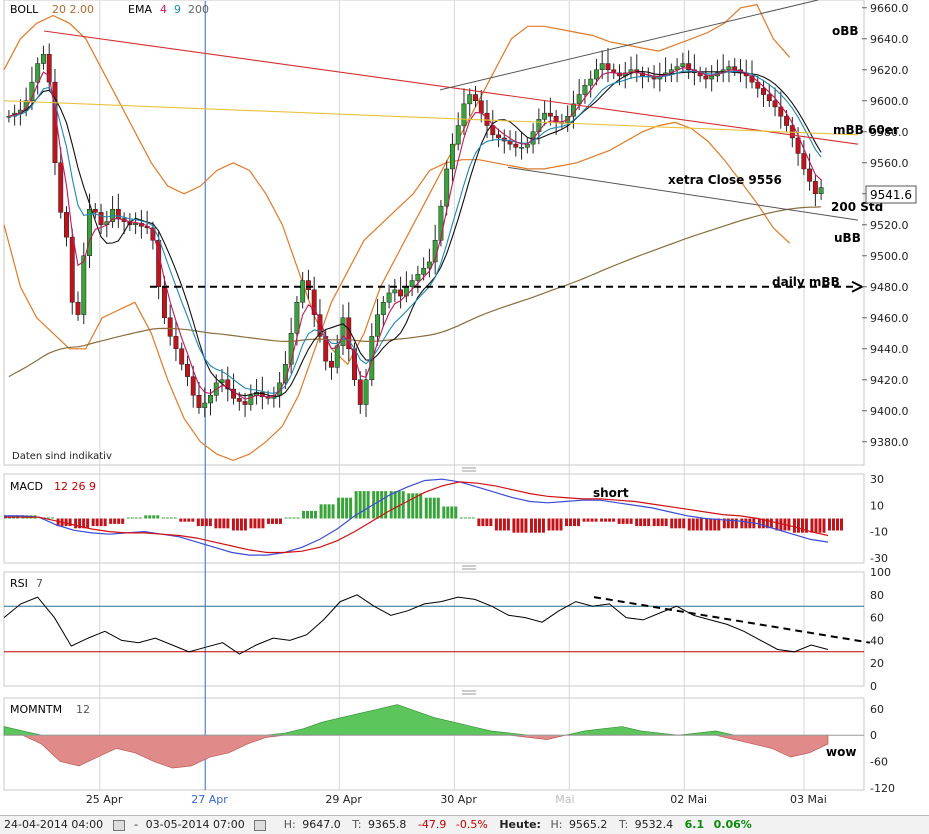 This screenshot has height=834, width=929. What do you see at coordinates (889, 8) in the screenshot?
I see `y-tick-label: 9660.0` at bounding box center [889, 8].